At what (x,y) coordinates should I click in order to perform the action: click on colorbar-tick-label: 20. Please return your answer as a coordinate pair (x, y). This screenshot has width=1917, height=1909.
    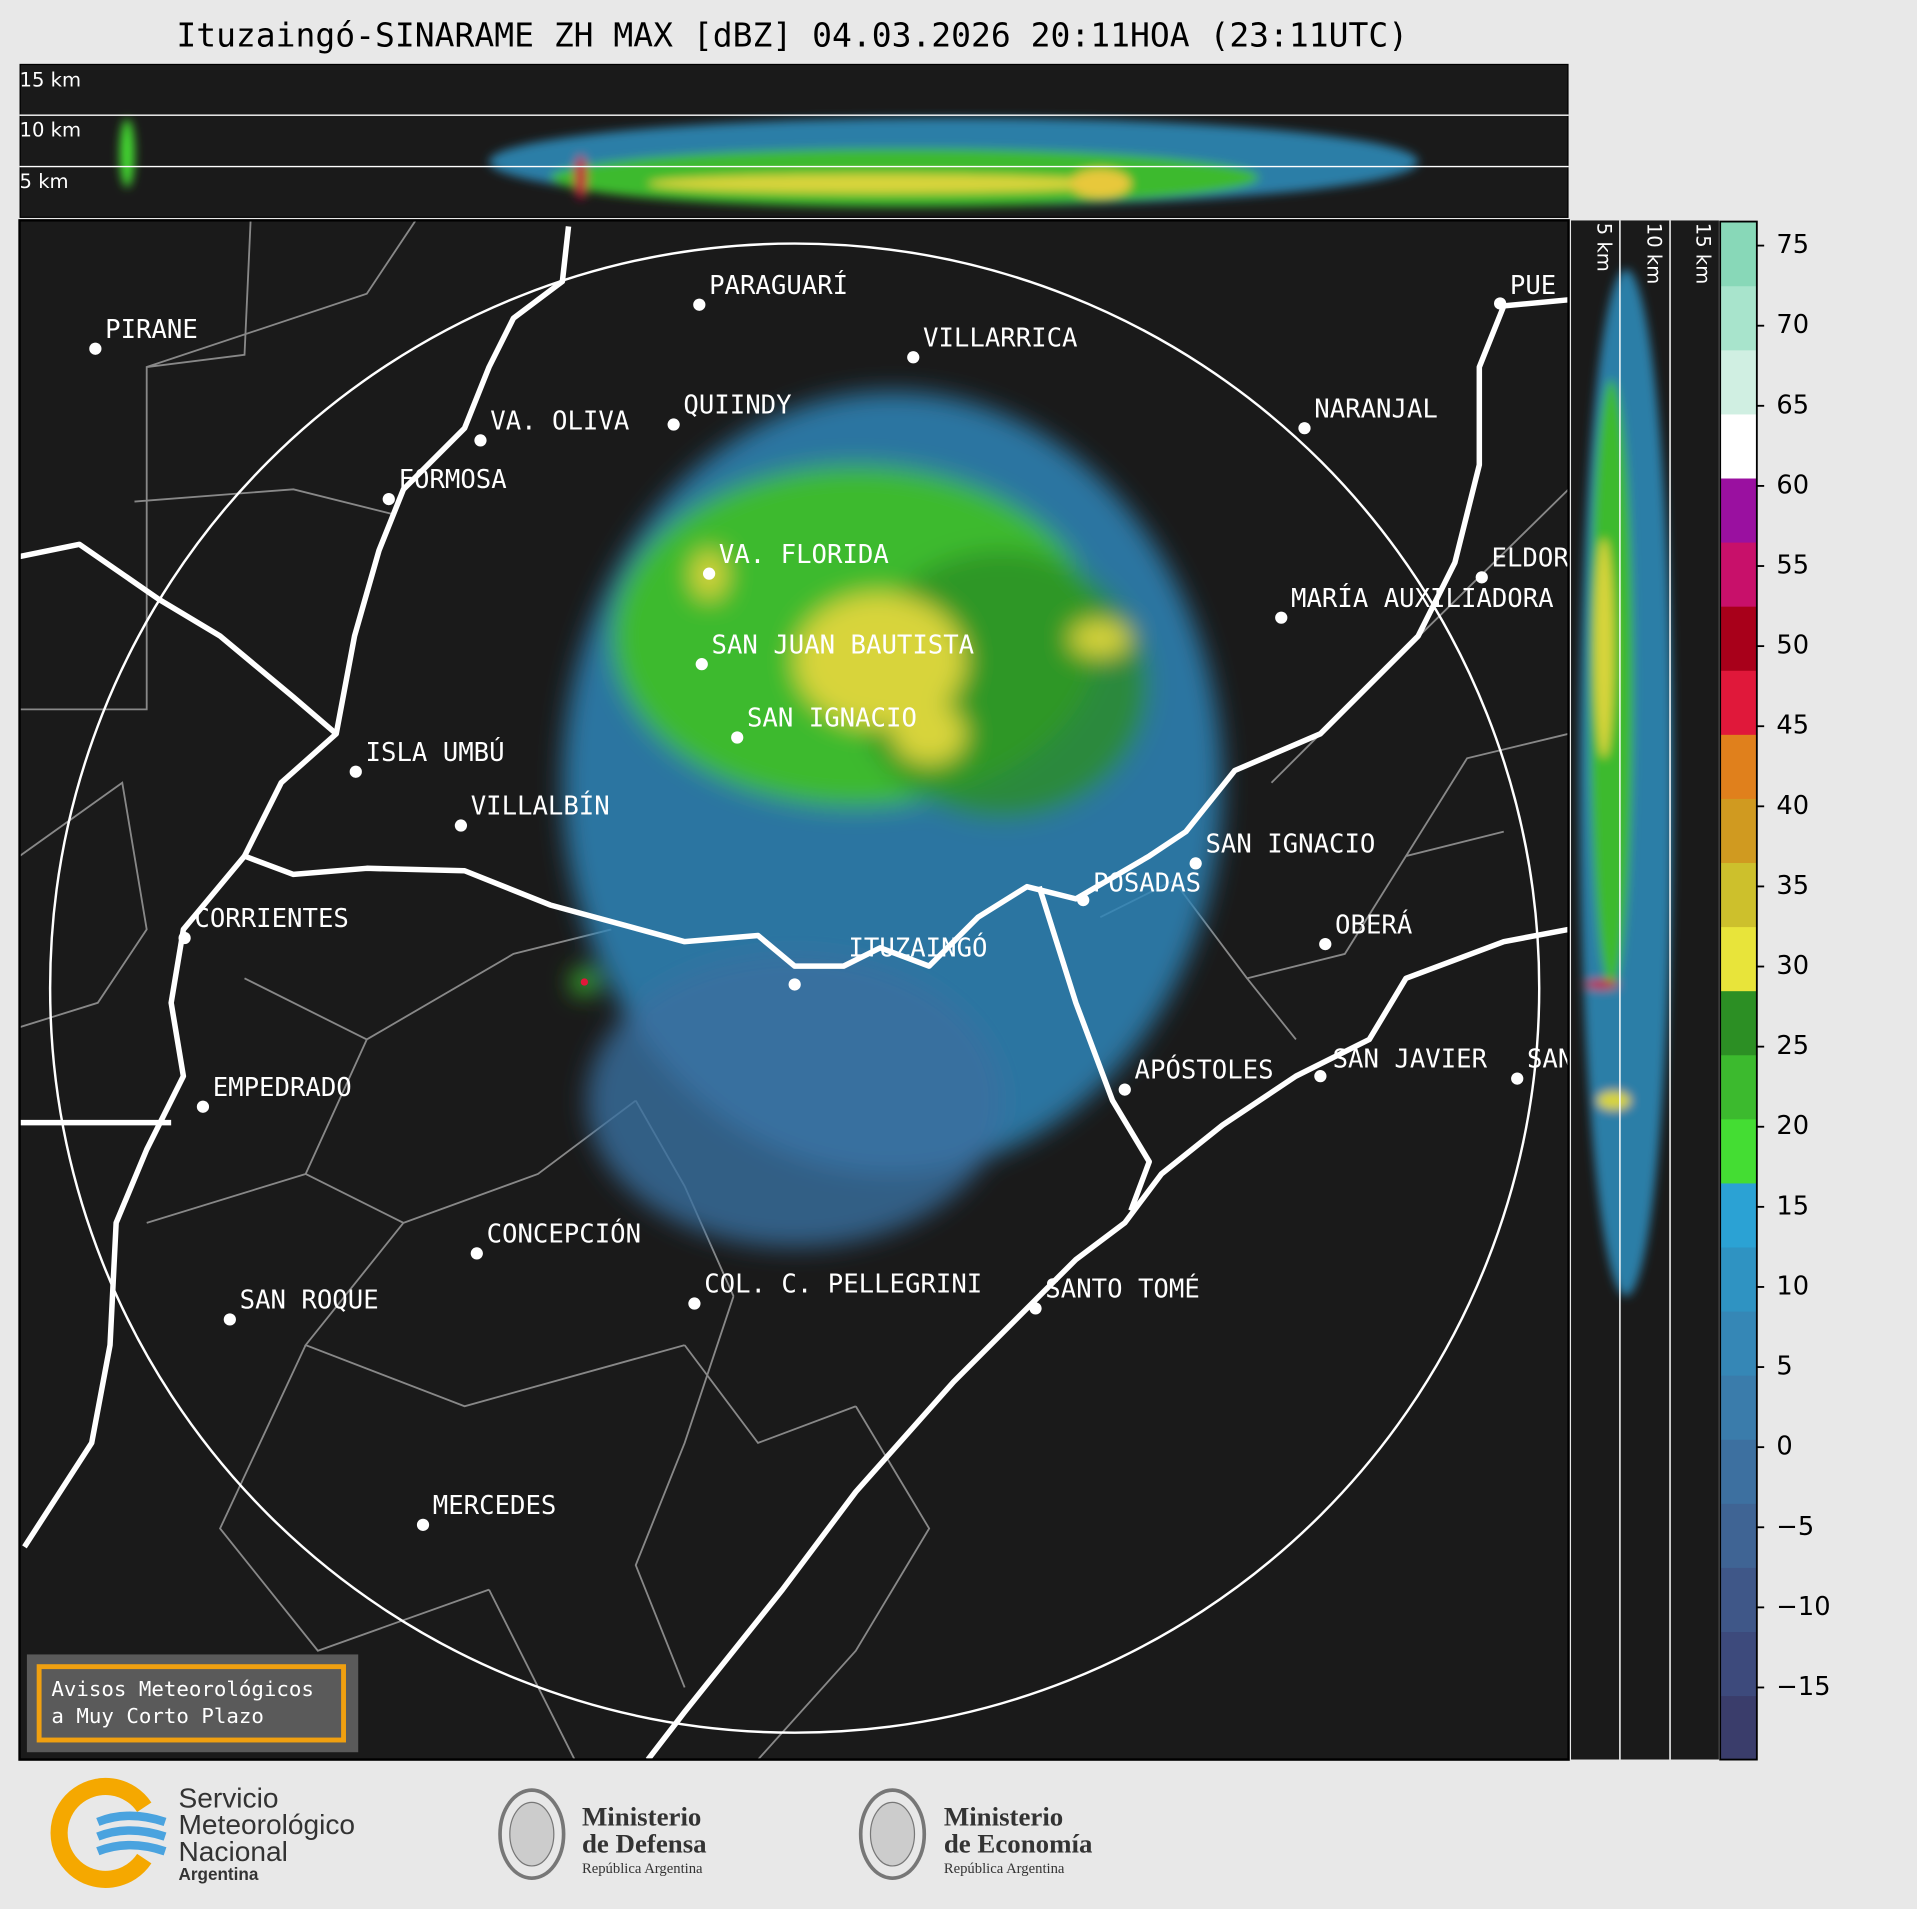
    Looking at the image, I should click on (1792, 1126).